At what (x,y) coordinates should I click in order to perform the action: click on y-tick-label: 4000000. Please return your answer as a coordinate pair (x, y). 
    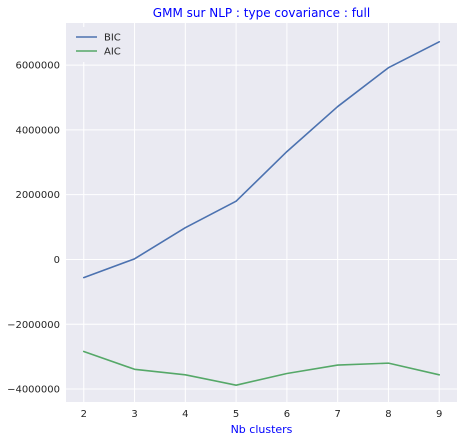
    Looking at the image, I should click on (37, 130).